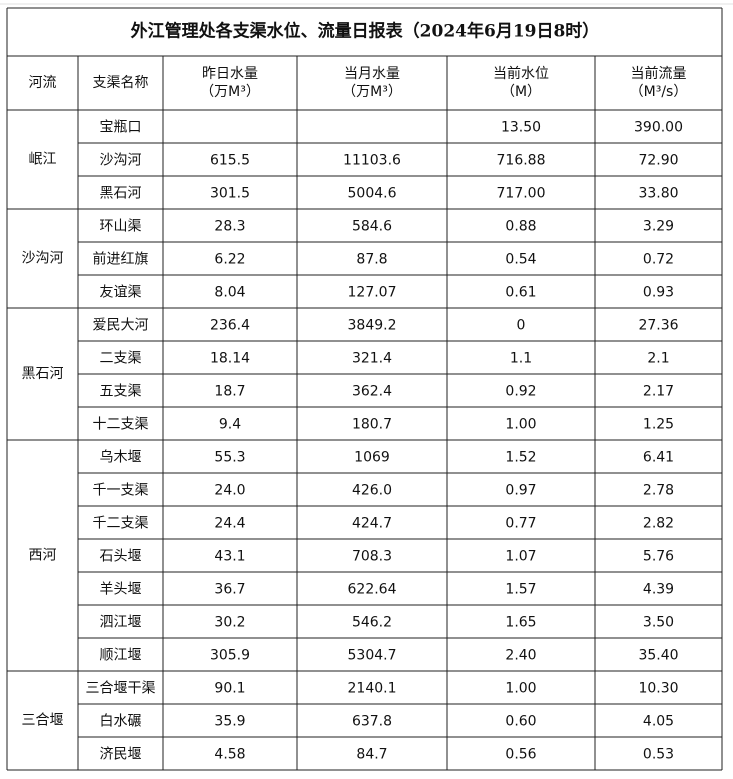 The width and height of the screenshot is (733, 779). Describe the element at coordinates (229, 623) in the screenshot. I see `value-cell: 30.2` at that location.